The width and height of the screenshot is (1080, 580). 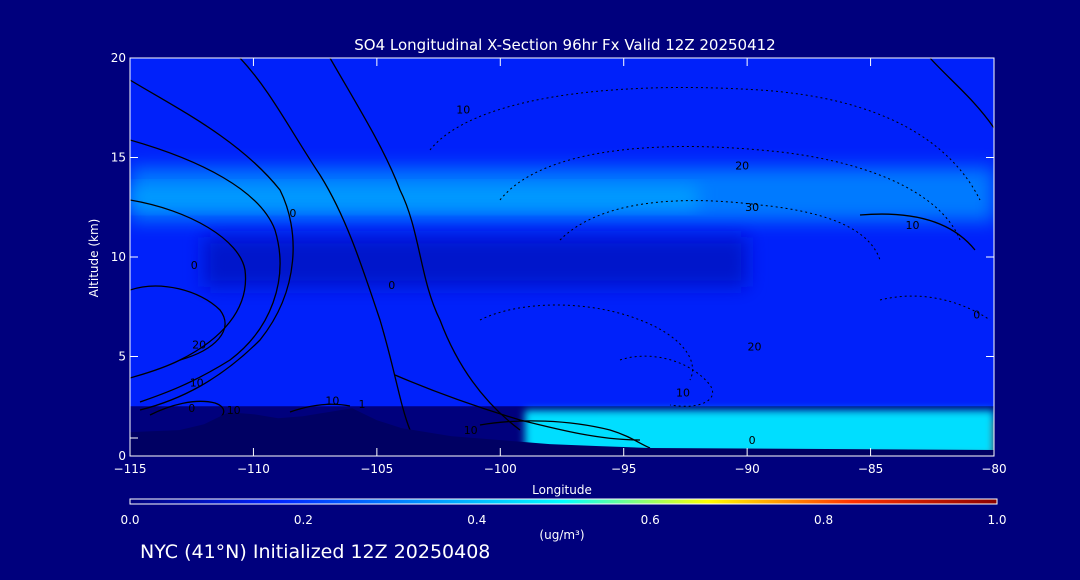 I want to click on colorbar-ticks: 0.0 0.2 0.4 0.6 0.8 1.0, so click(x=563, y=520).